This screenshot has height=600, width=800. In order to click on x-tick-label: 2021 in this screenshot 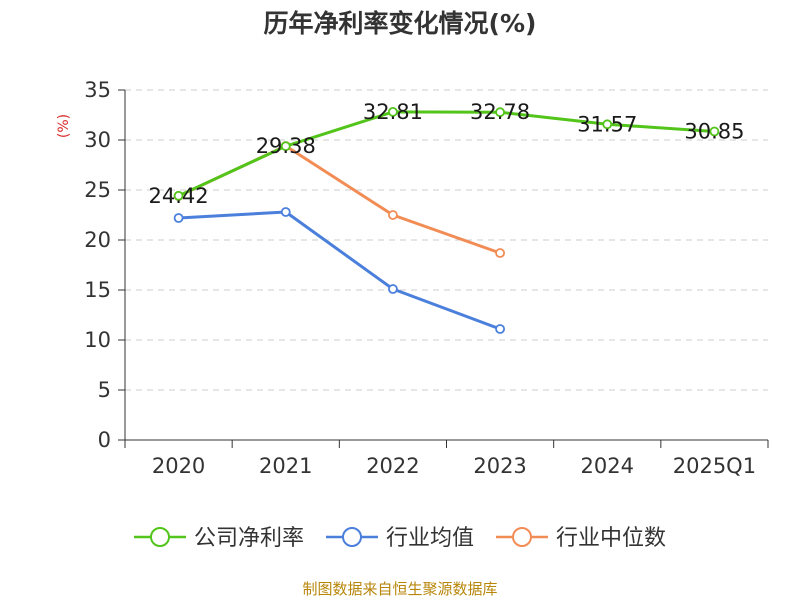, I will do `click(285, 466)`.